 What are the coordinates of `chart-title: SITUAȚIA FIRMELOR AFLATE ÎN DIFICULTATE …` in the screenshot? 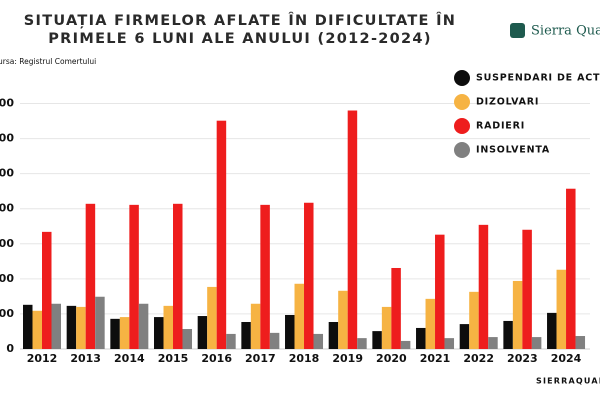 It's located at (240, 20).